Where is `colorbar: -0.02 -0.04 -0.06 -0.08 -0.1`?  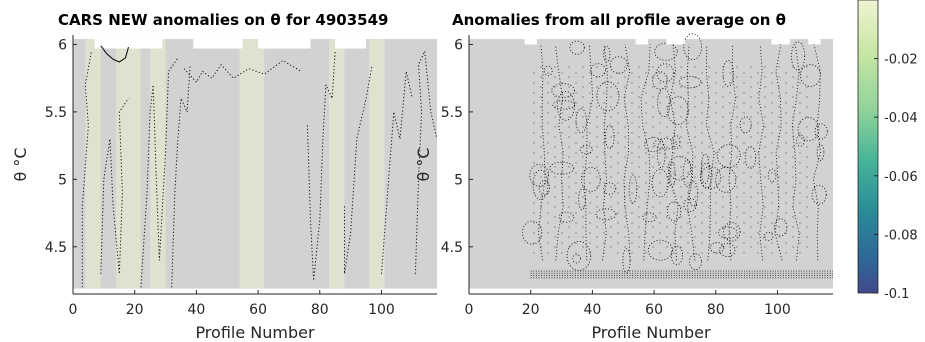
colorbar: -0.02 -0.04 -0.06 -0.08 -0.1 is located at coordinates (887, 151).